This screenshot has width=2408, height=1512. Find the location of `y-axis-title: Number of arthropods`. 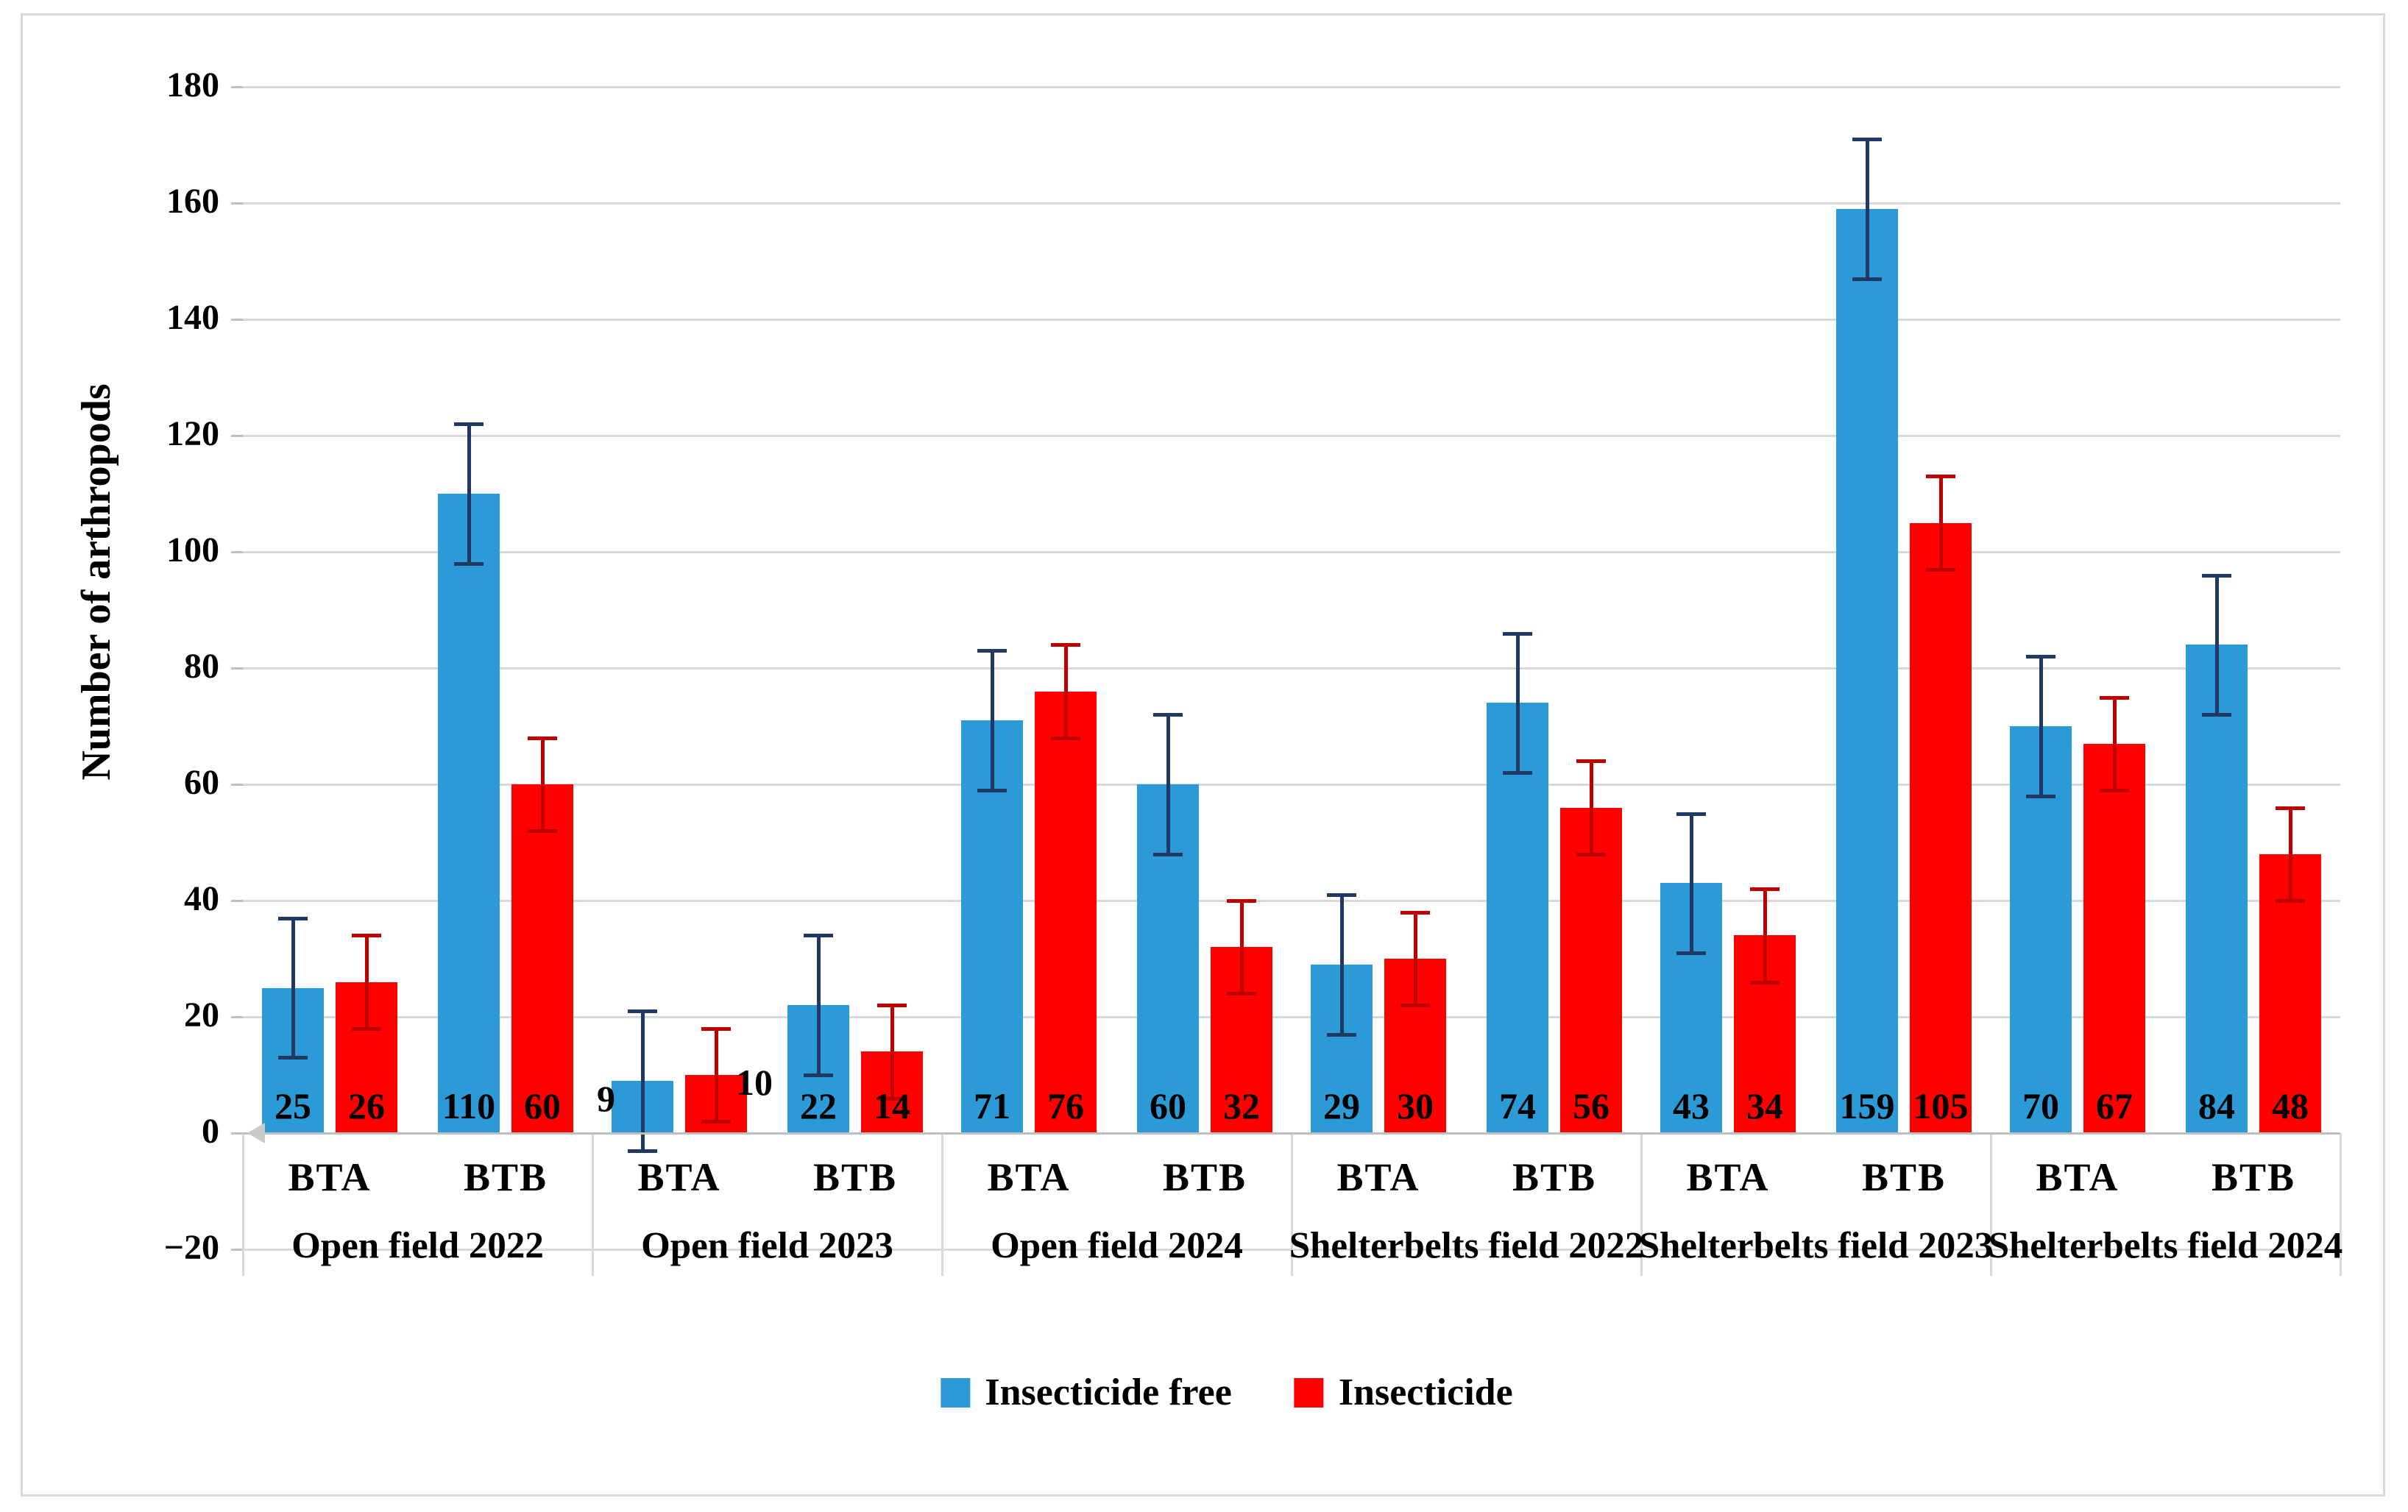

y-axis-title: Number of arthropods is located at coordinates (96, 582).